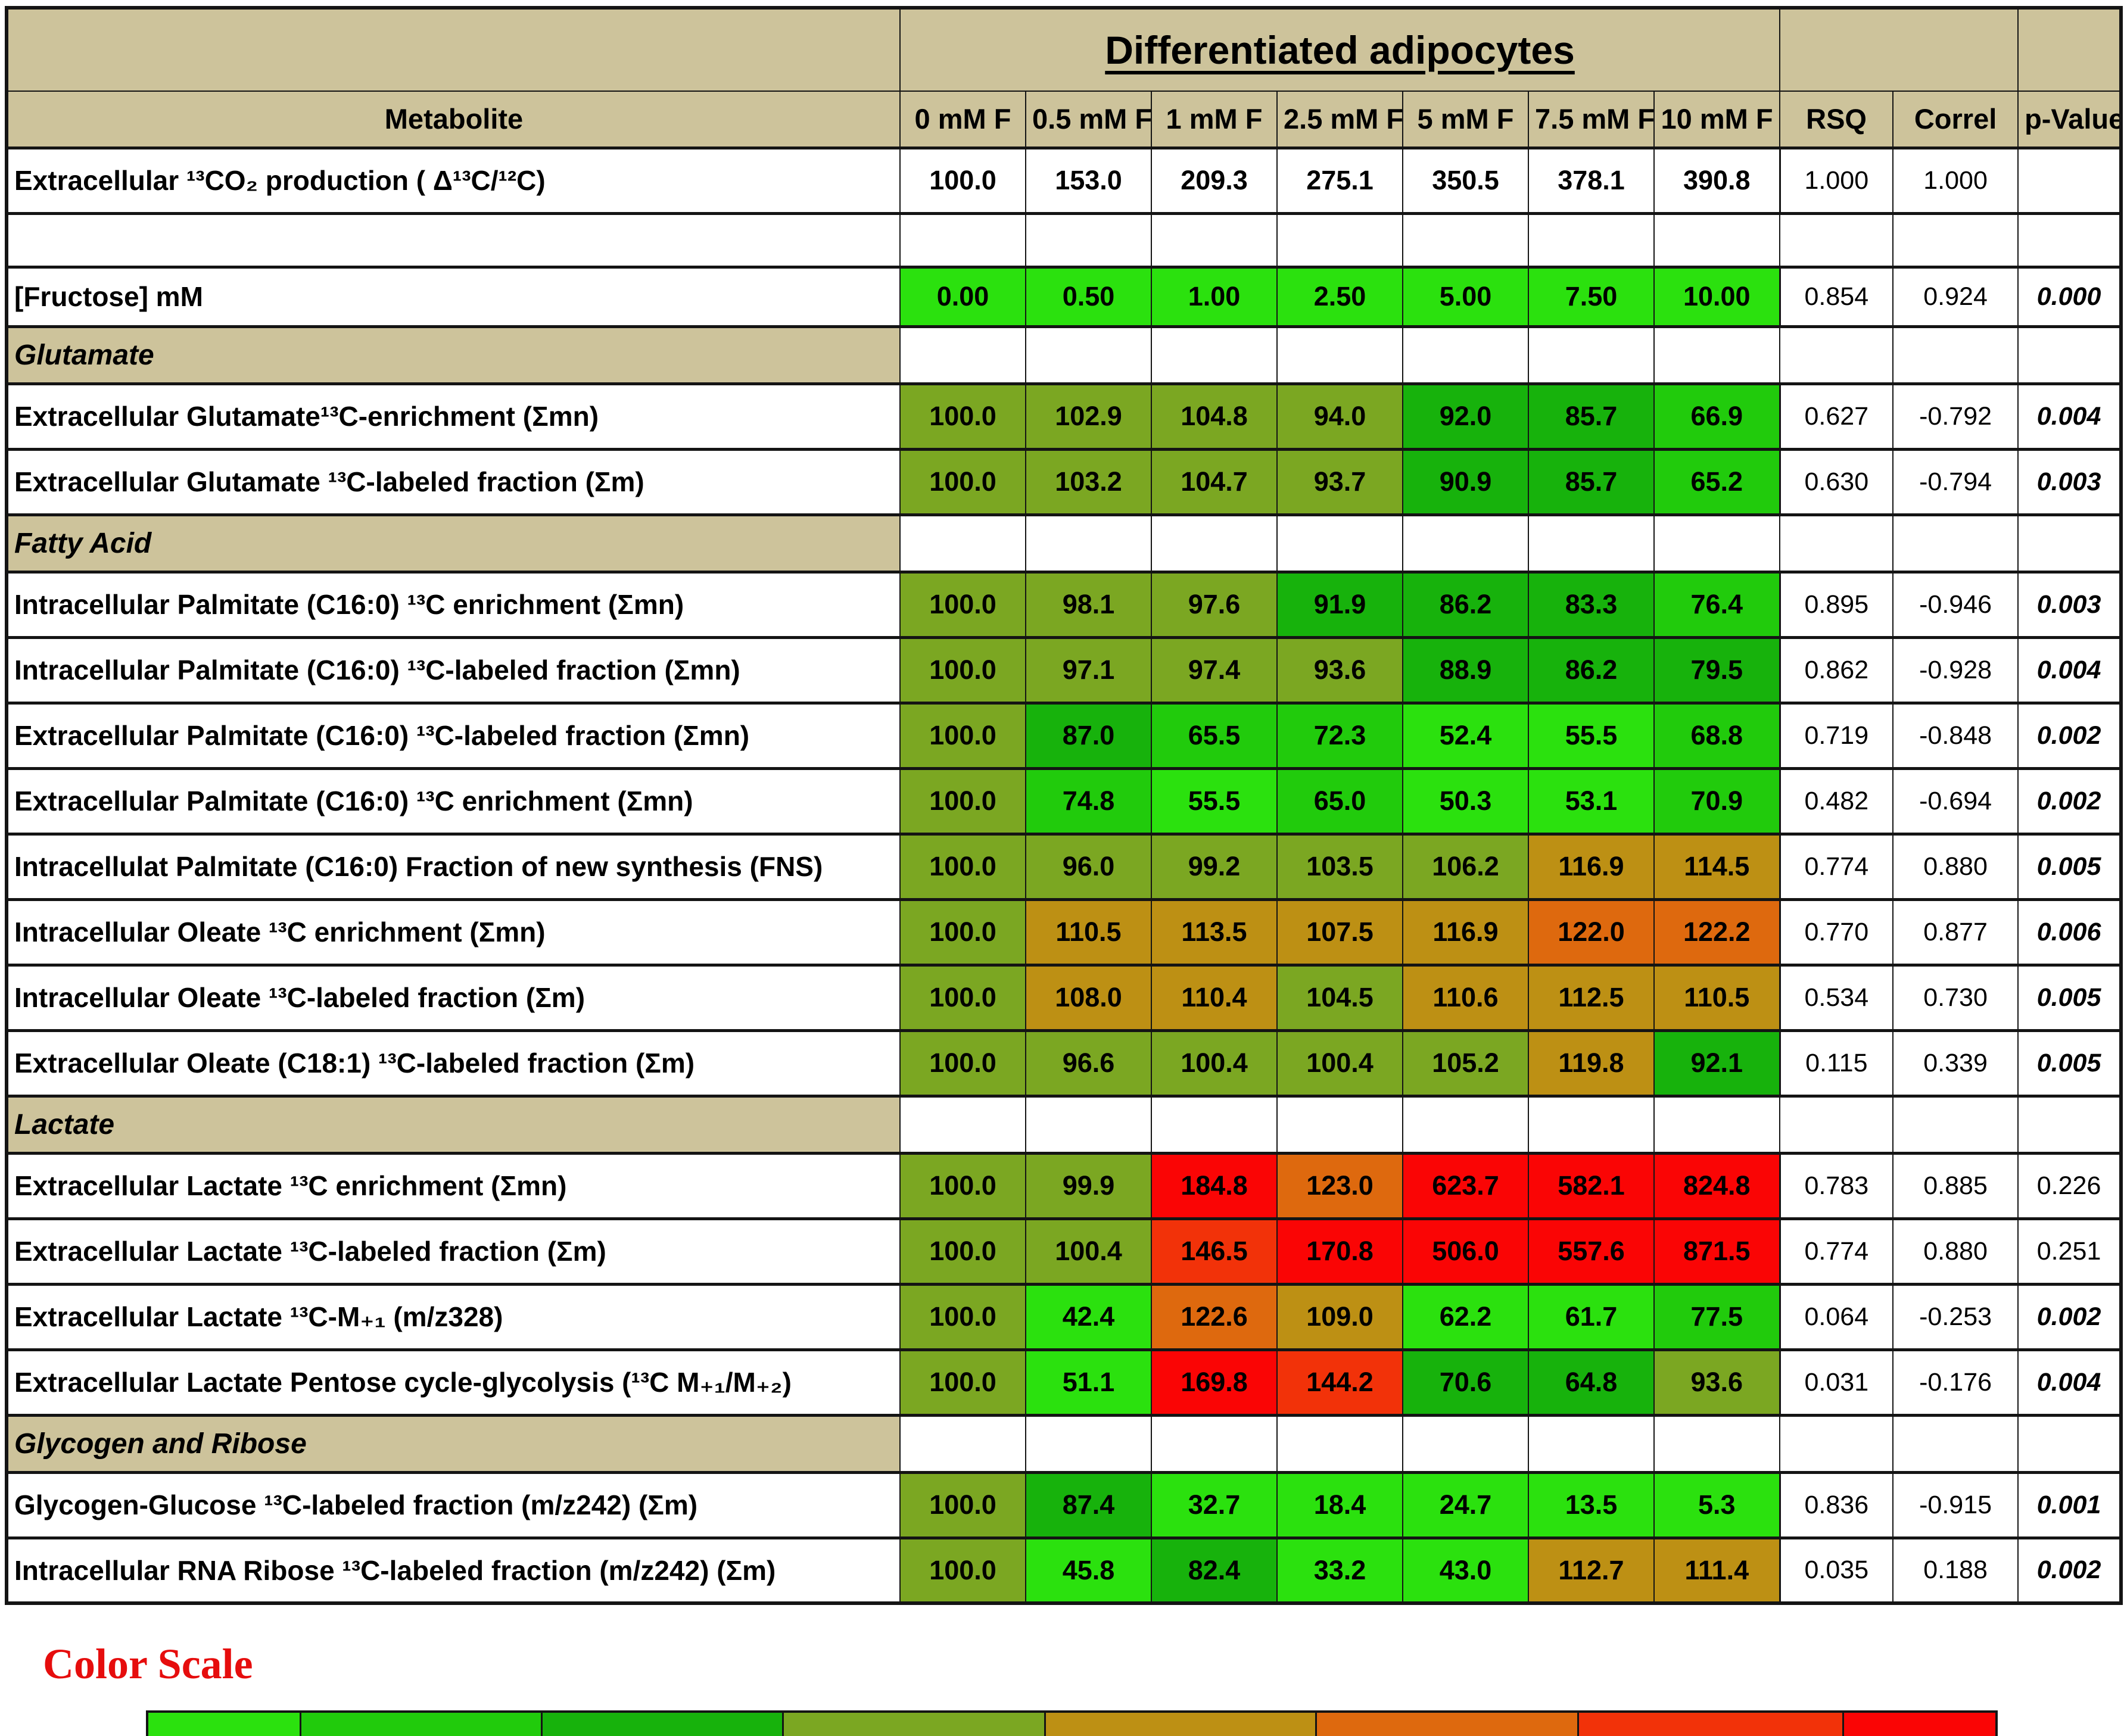 Image resolution: width=2124 pixels, height=1736 pixels. I want to click on rsq-cell: 0.534, so click(1836, 997).